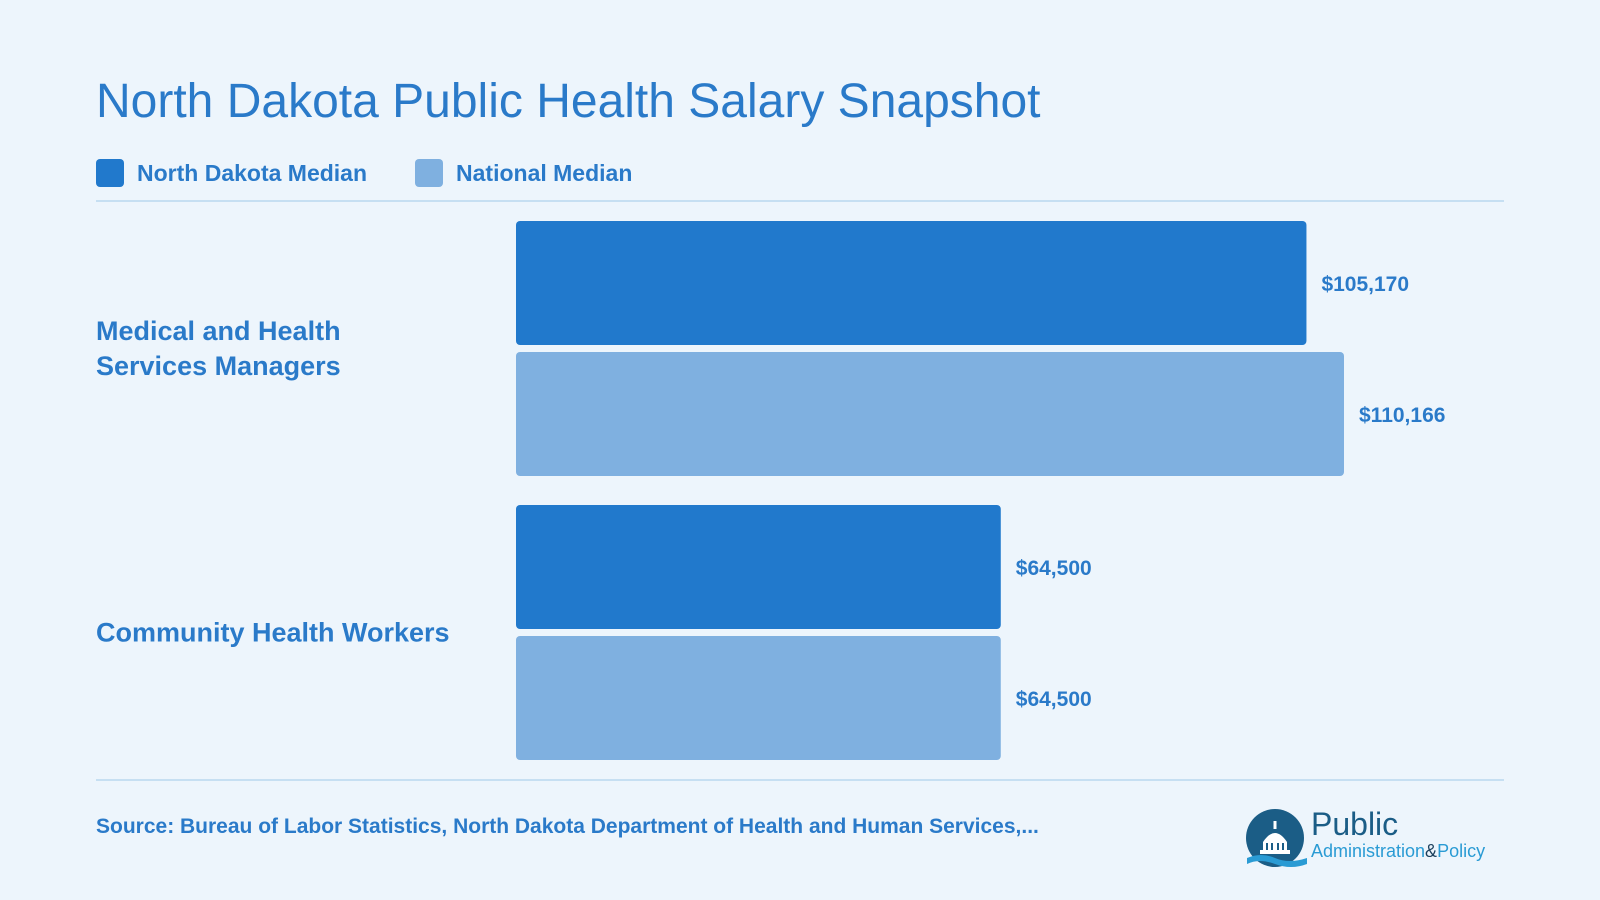 The width and height of the screenshot is (1600, 900). I want to click on bar-national-median-medical-and-health-services-managers, so click(930, 414).